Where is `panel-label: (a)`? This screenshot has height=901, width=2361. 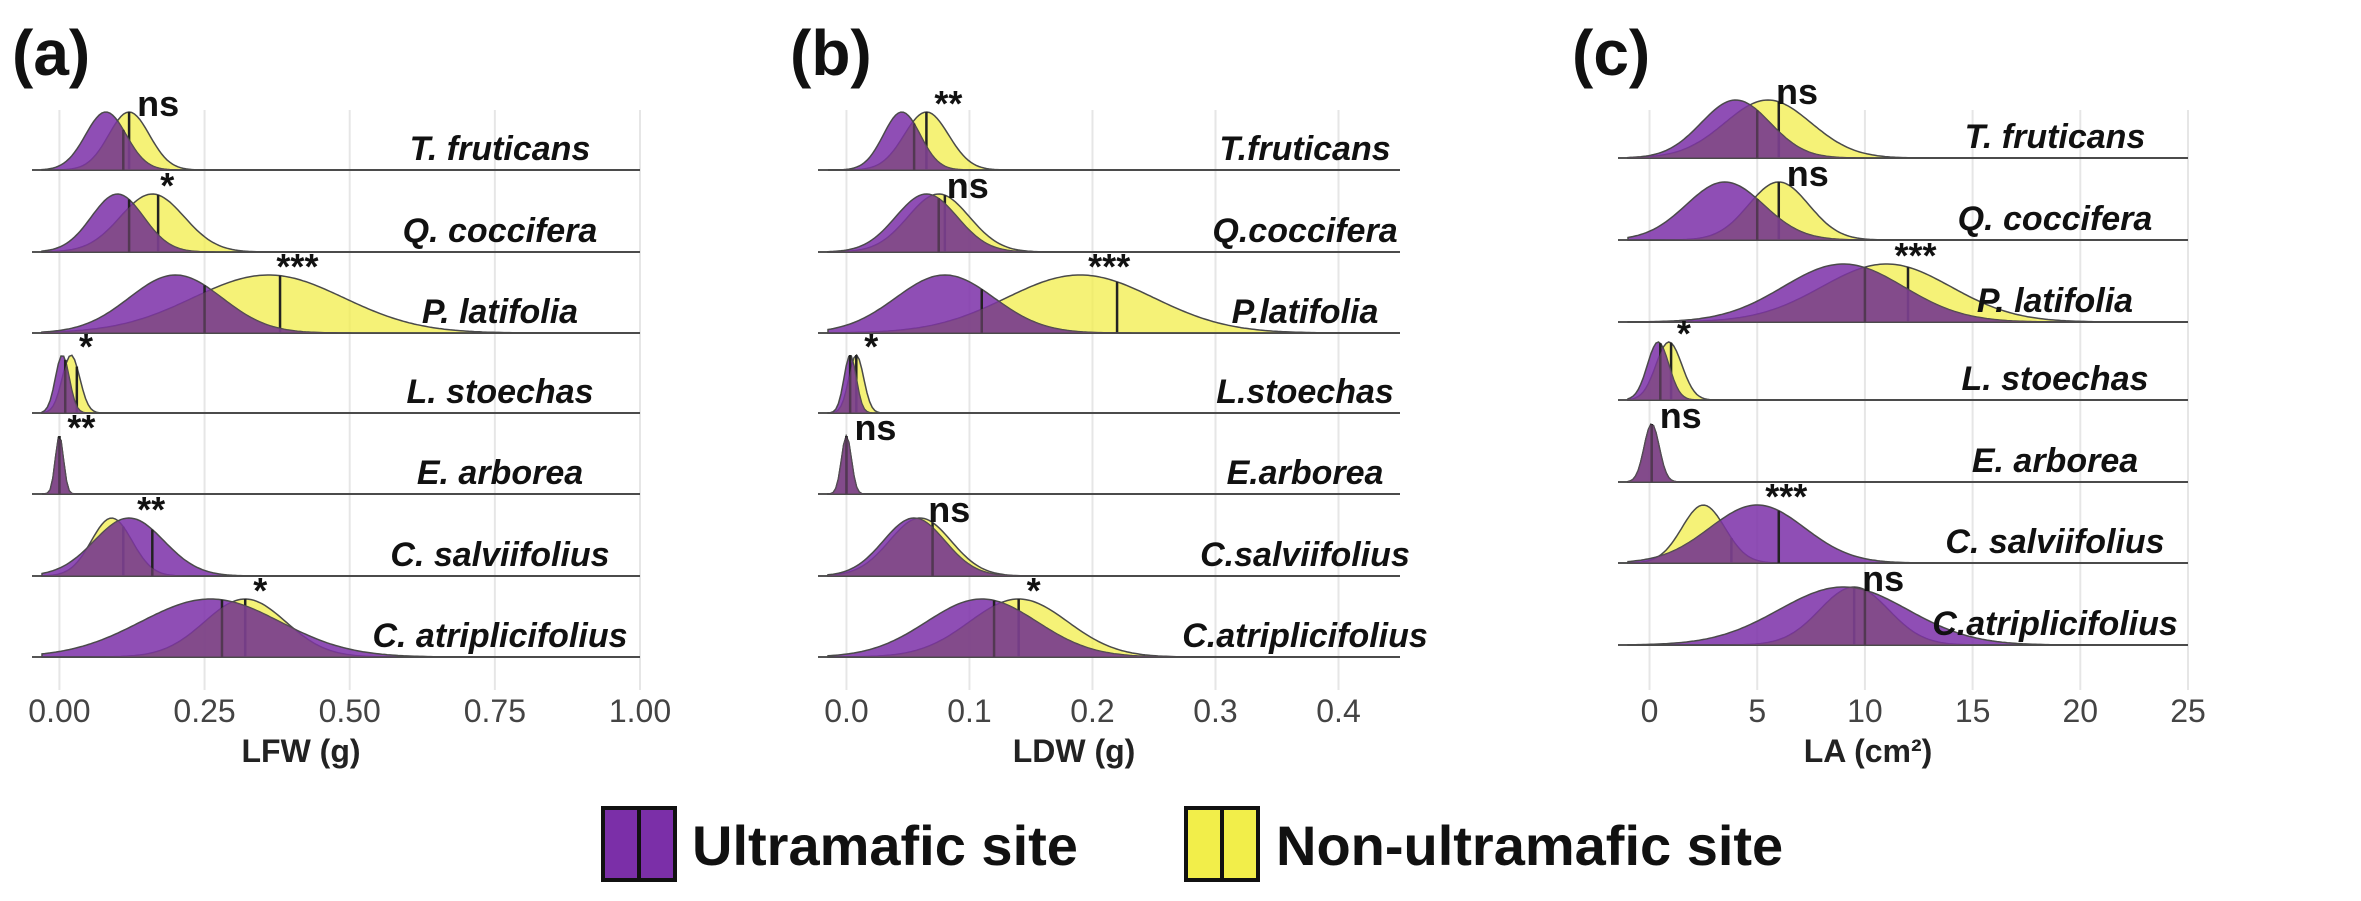 panel-label: (a) is located at coordinates (51, 53).